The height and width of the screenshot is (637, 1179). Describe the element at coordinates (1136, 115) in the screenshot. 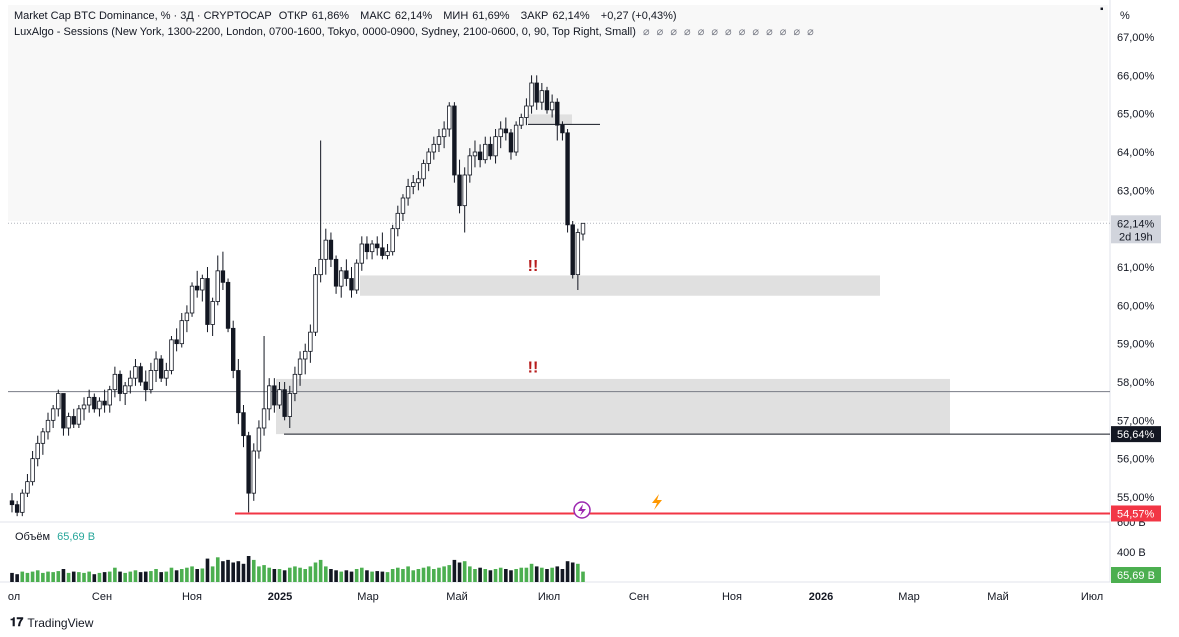

I see `y-tick-label: 65,00%` at that location.